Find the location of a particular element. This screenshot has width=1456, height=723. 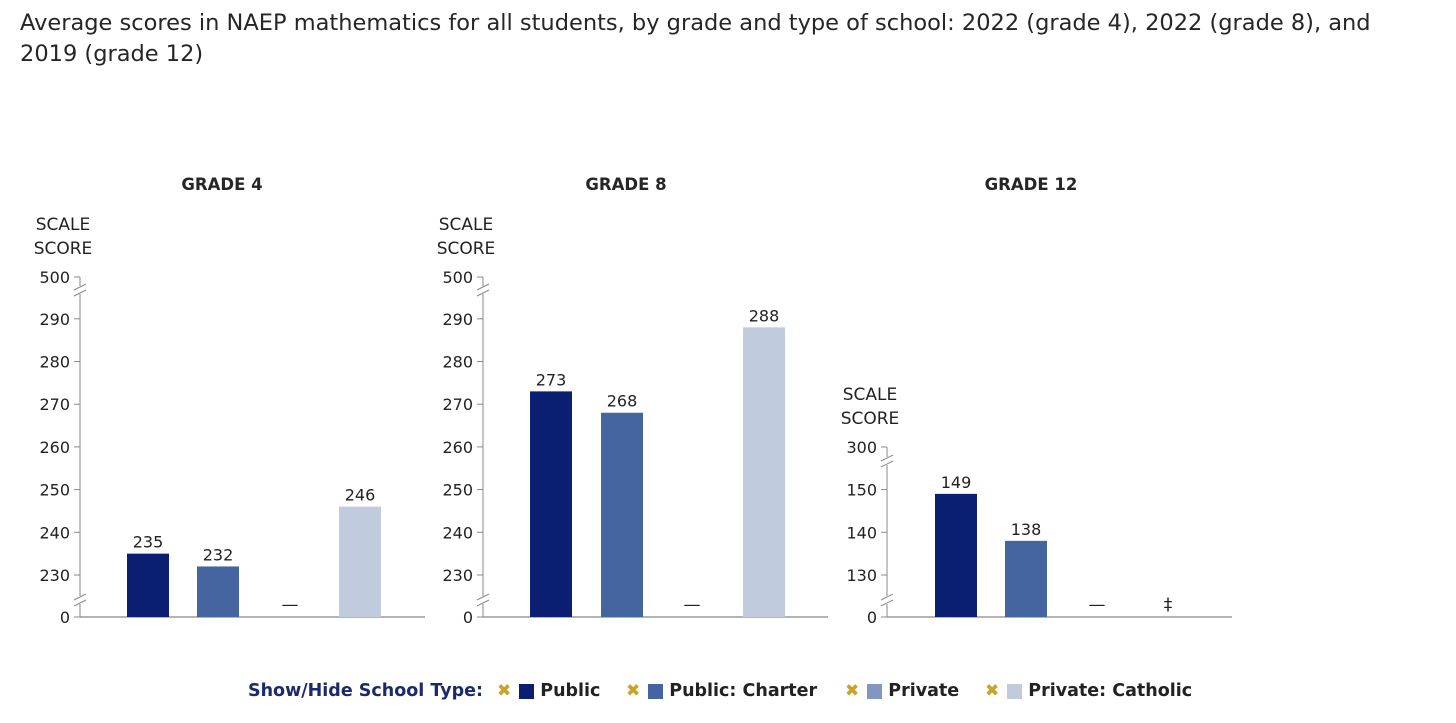

data-label: 273 is located at coordinates (551, 379).